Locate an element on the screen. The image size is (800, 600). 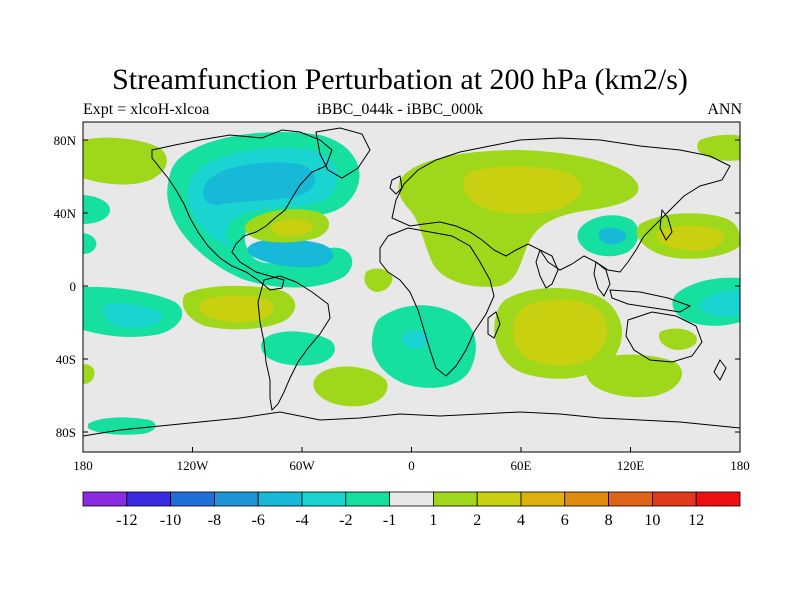
contour-west-pacific-neg2 is located at coordinates (719, 303).